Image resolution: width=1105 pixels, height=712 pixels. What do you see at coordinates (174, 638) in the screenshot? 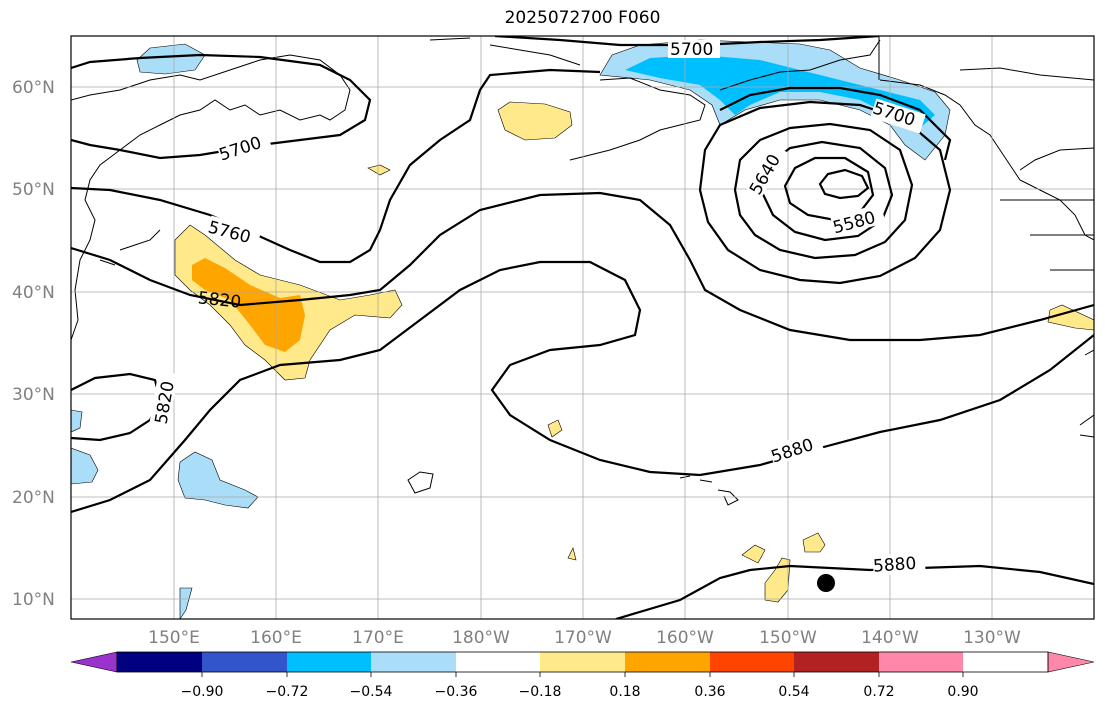
I see `lon-label: 150°E` at bounding box center [174, 638].